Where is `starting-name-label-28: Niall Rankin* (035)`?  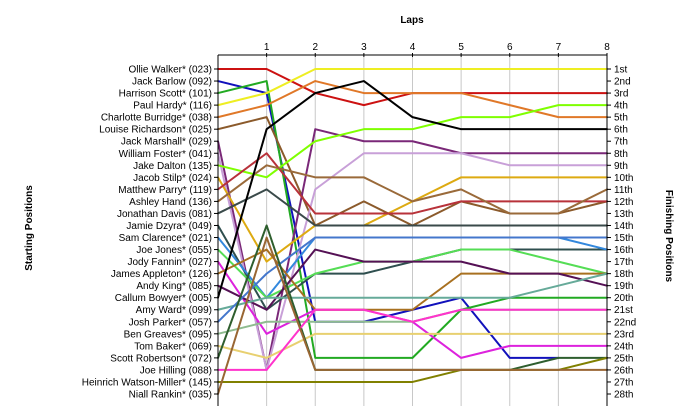
starting-name-label-28: Niall Rankin* (035) is located at coordinates (170, 395).